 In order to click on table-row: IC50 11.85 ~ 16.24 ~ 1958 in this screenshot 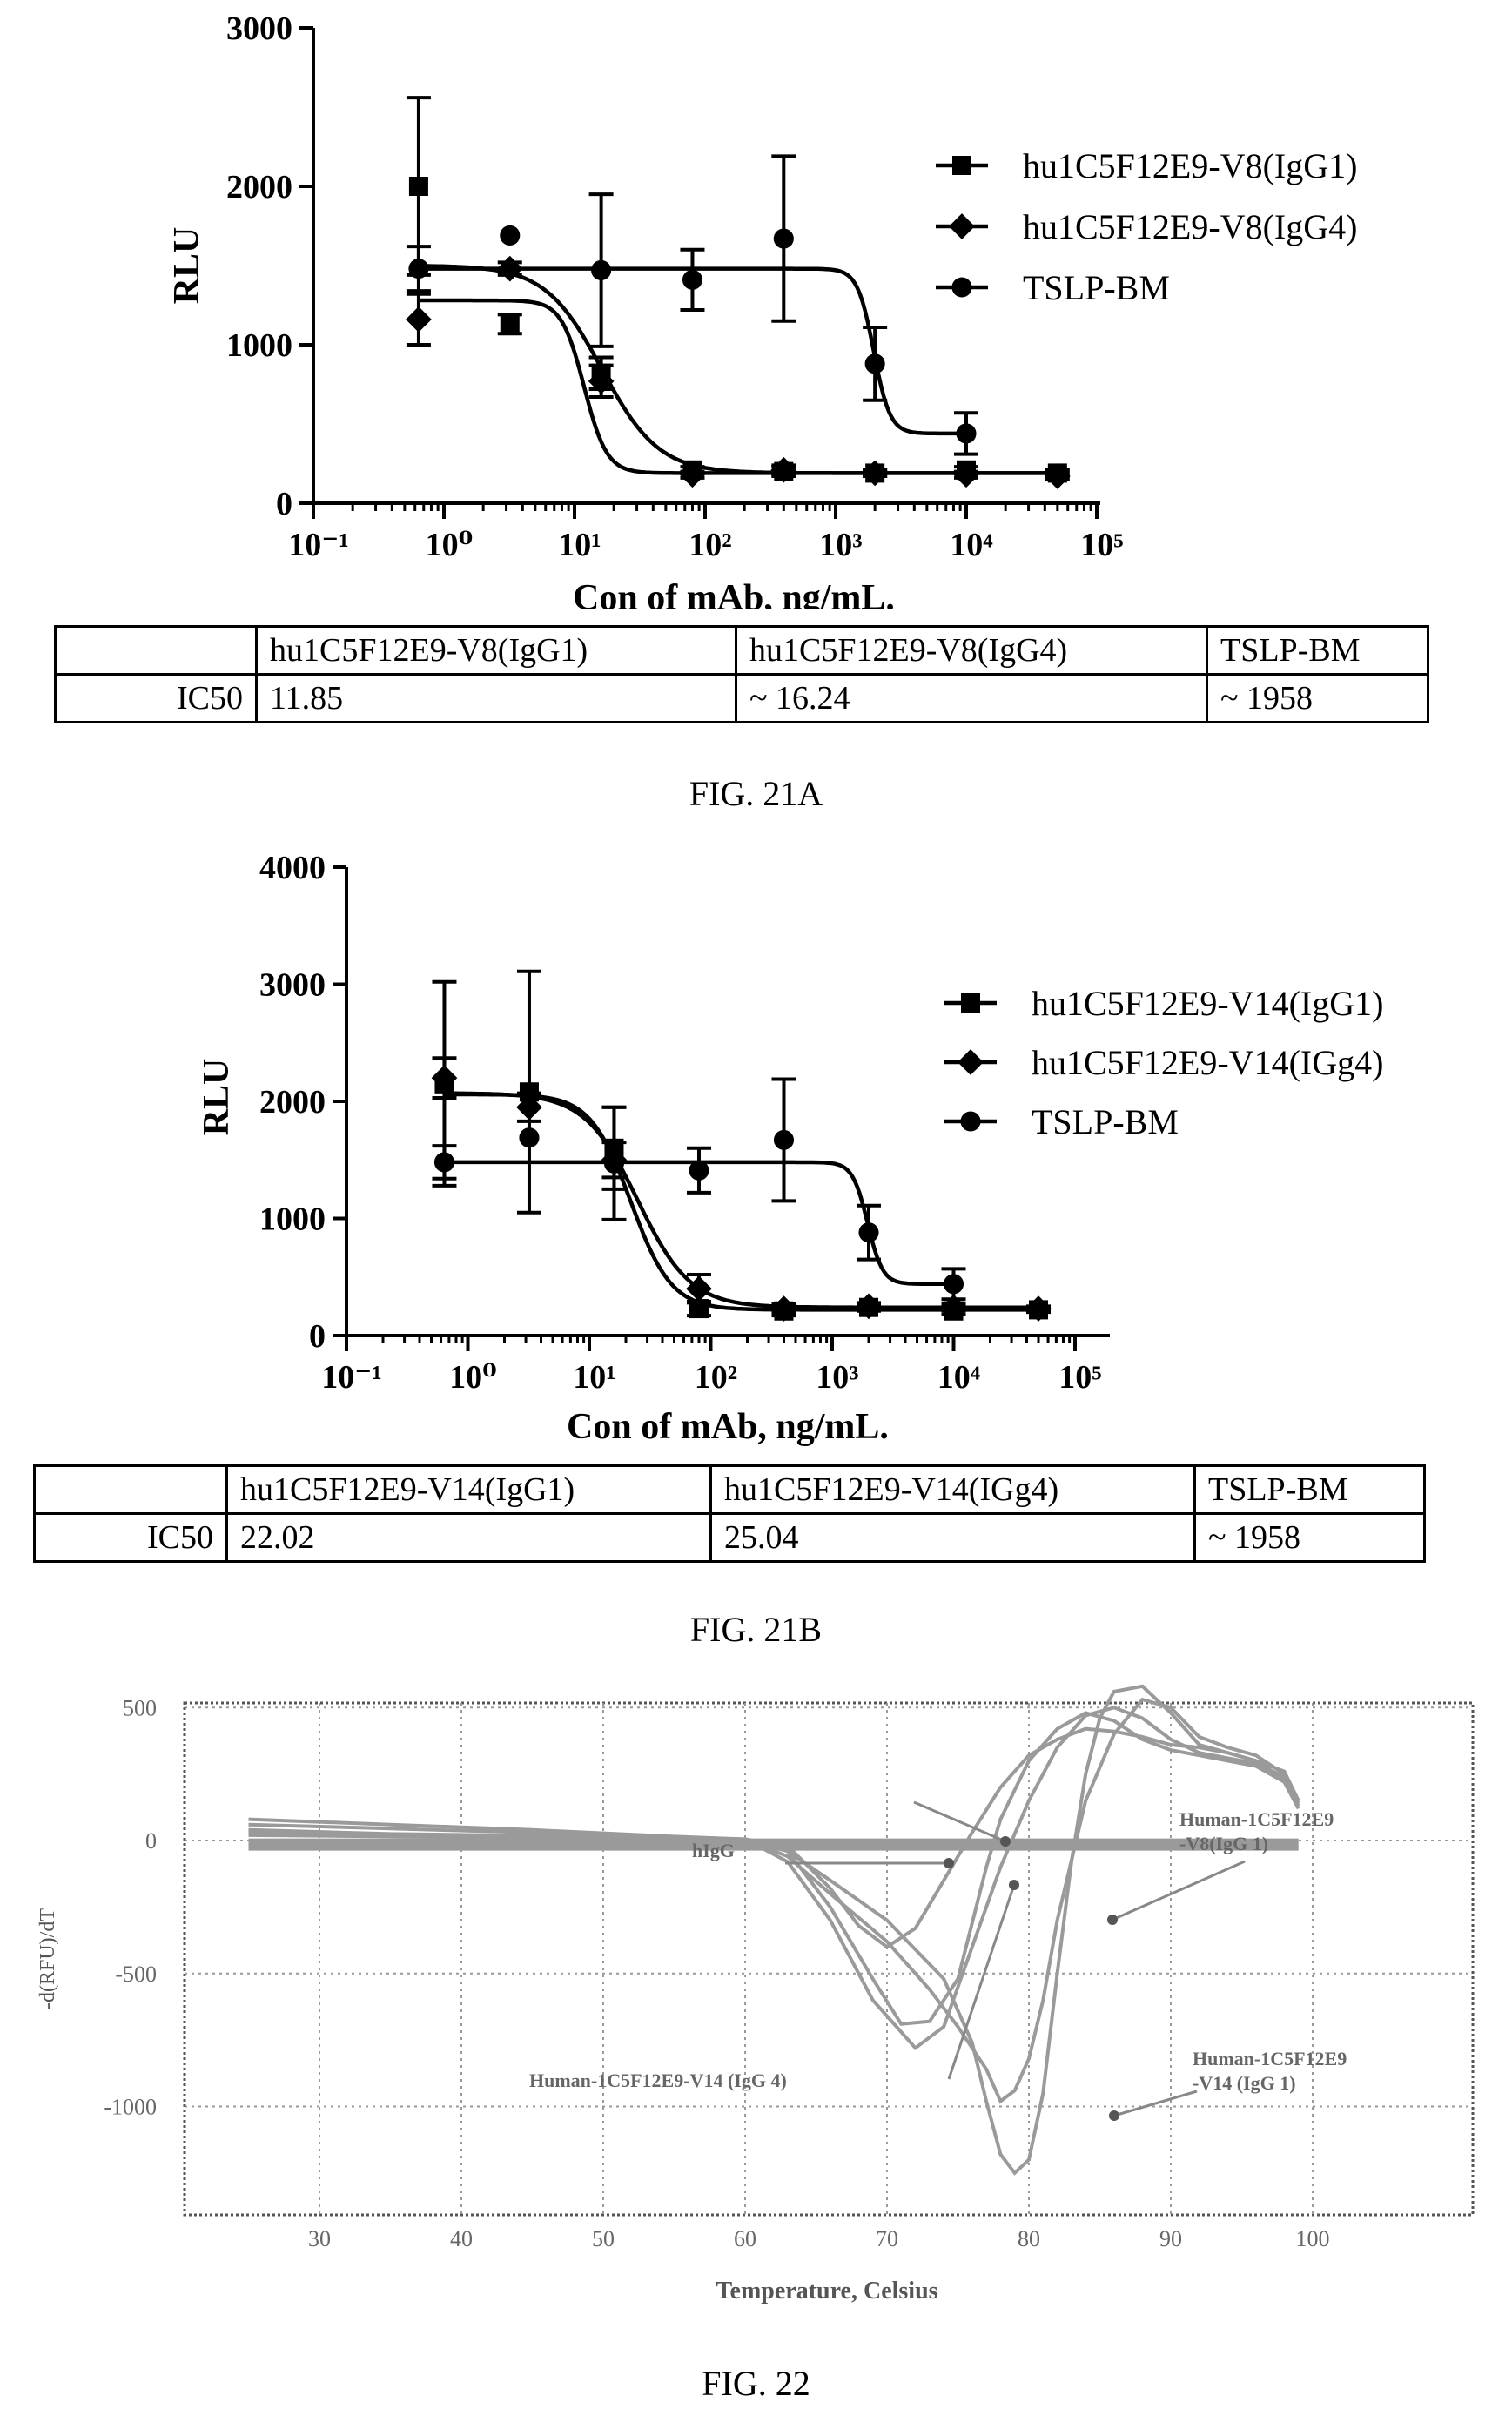, I will do `click(741, 698)`.